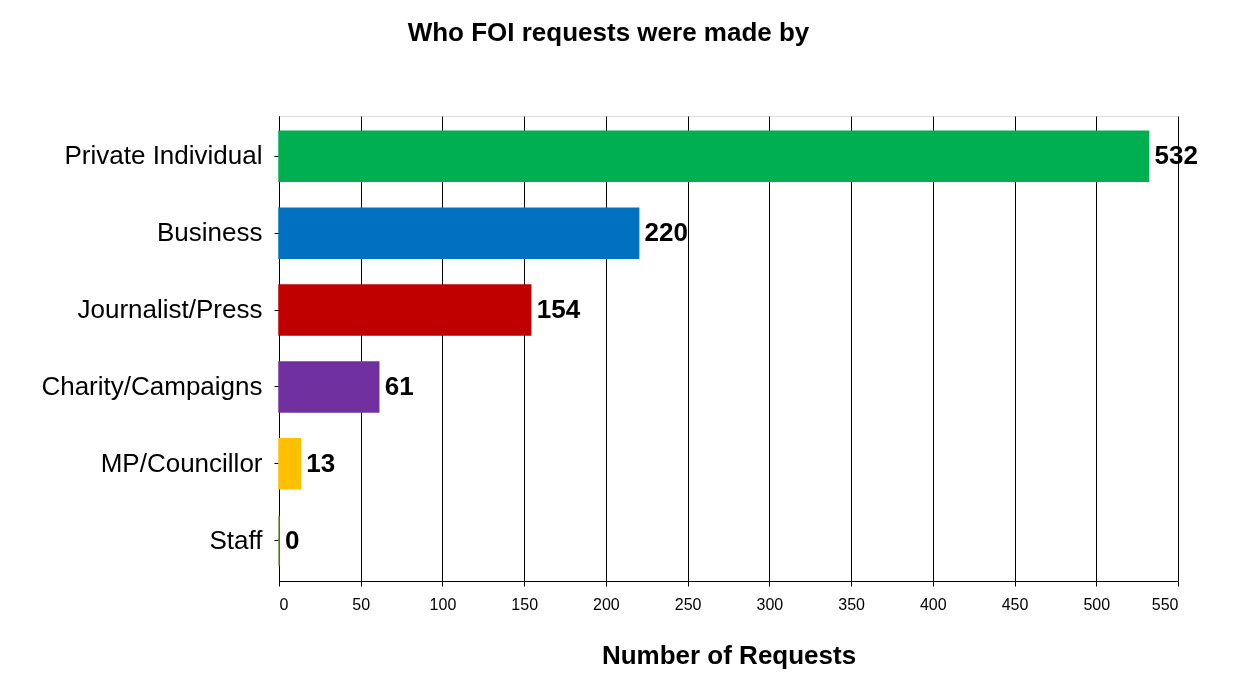 The width and height of the screenshot is (1237, 693). Describe the element at coordinates (1165, 604) in the screenshot. I see `x-tick-label: 550` at that location.